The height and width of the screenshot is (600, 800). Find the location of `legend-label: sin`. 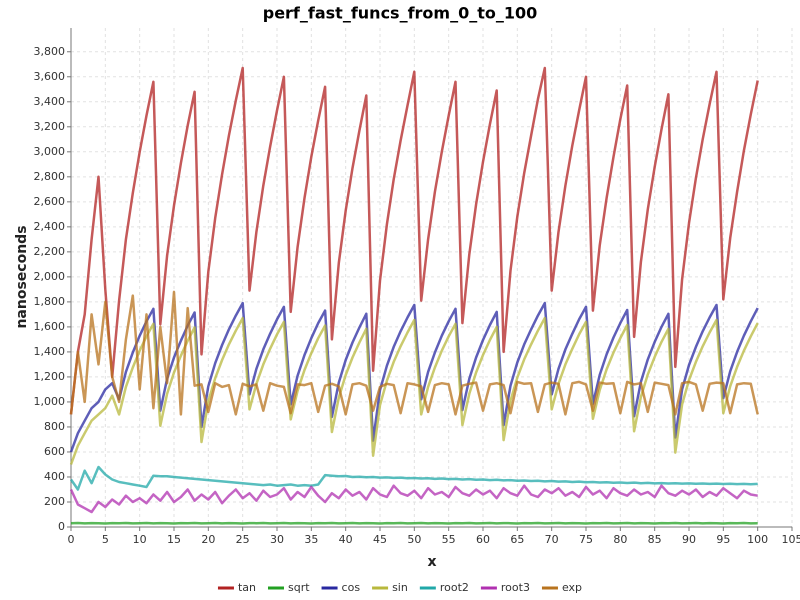

legend-label: sin is located at coordinates (400, 587).